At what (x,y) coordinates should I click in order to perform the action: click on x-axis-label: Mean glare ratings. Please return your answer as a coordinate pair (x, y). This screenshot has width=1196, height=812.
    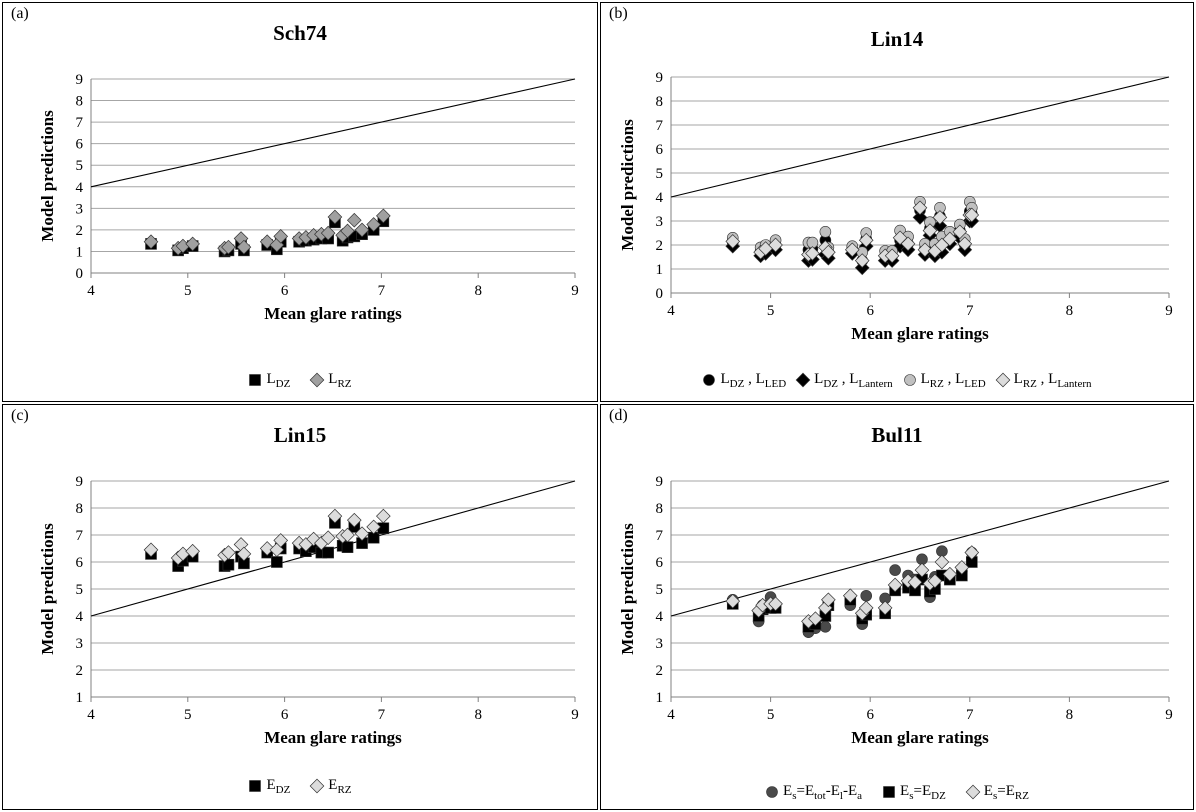
    Looking at the image, I should click on (333, 737).